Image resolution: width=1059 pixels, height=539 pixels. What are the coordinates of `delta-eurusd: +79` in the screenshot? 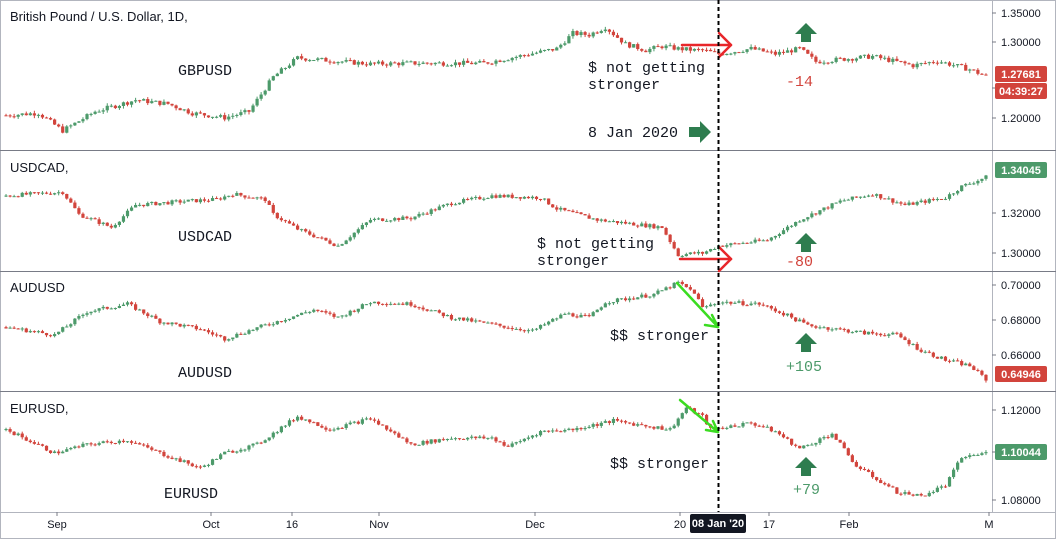 It's located at (806, 490).